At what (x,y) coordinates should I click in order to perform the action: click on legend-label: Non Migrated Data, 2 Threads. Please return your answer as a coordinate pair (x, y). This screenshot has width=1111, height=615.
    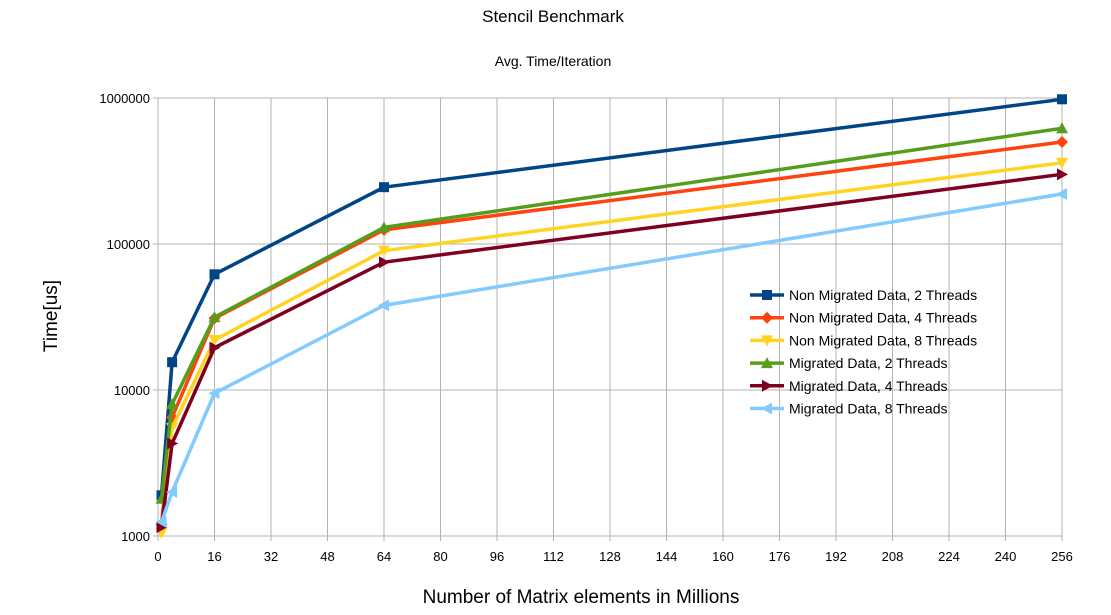
    Looking at the image, I should click on (883, 295).